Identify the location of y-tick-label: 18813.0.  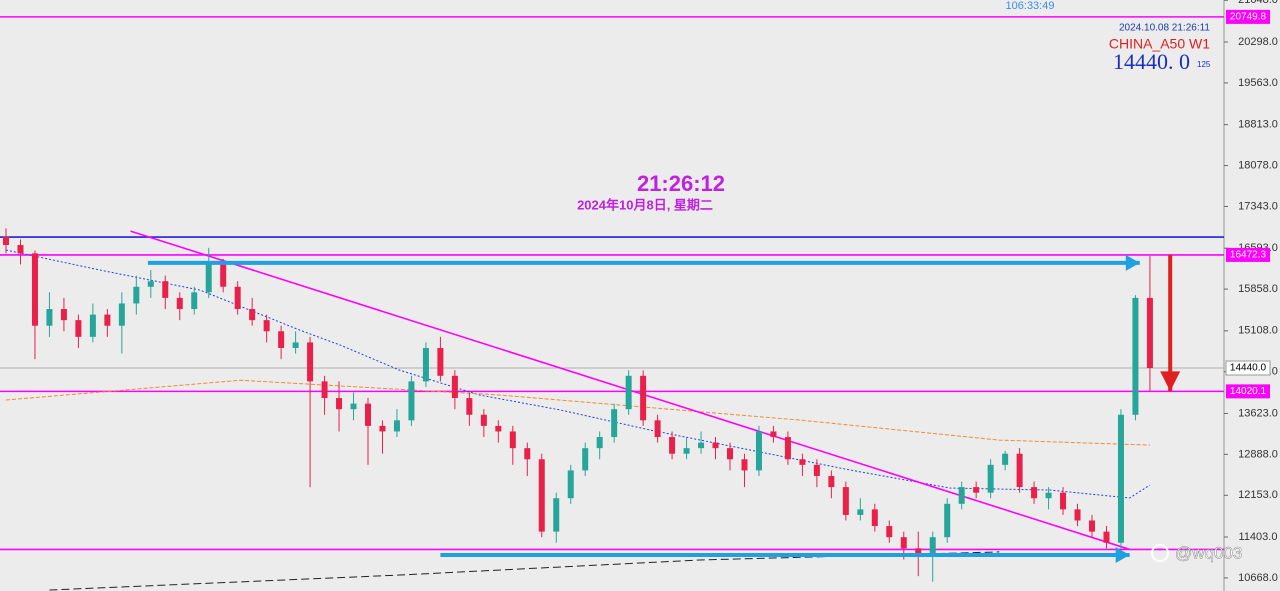
(1258, 125).